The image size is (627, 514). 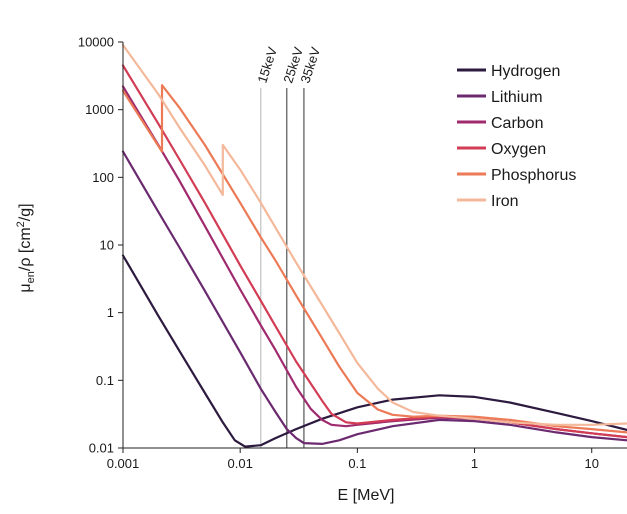 What do you see at coordinates (517, 97) in the screenshot?
I see `legend-label-lithium: Lithium` at bounding box center [517, 97].